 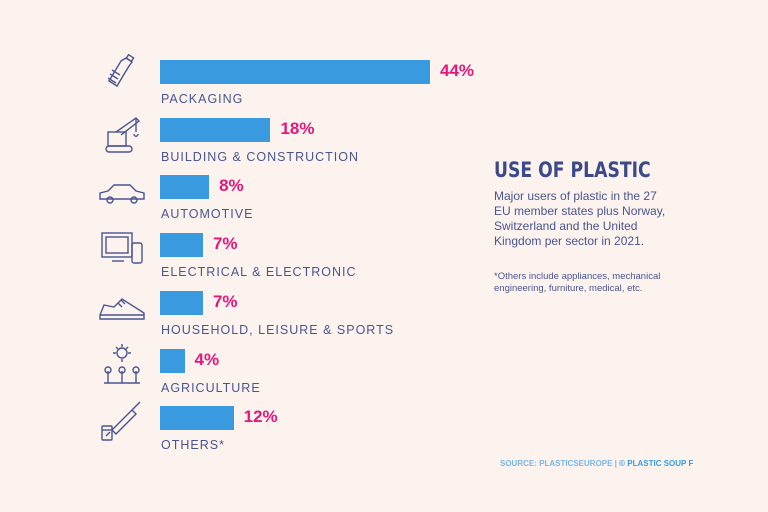 I want to click on source-credit: © PLASTIC SOUP F, so click(x=656, y=463).